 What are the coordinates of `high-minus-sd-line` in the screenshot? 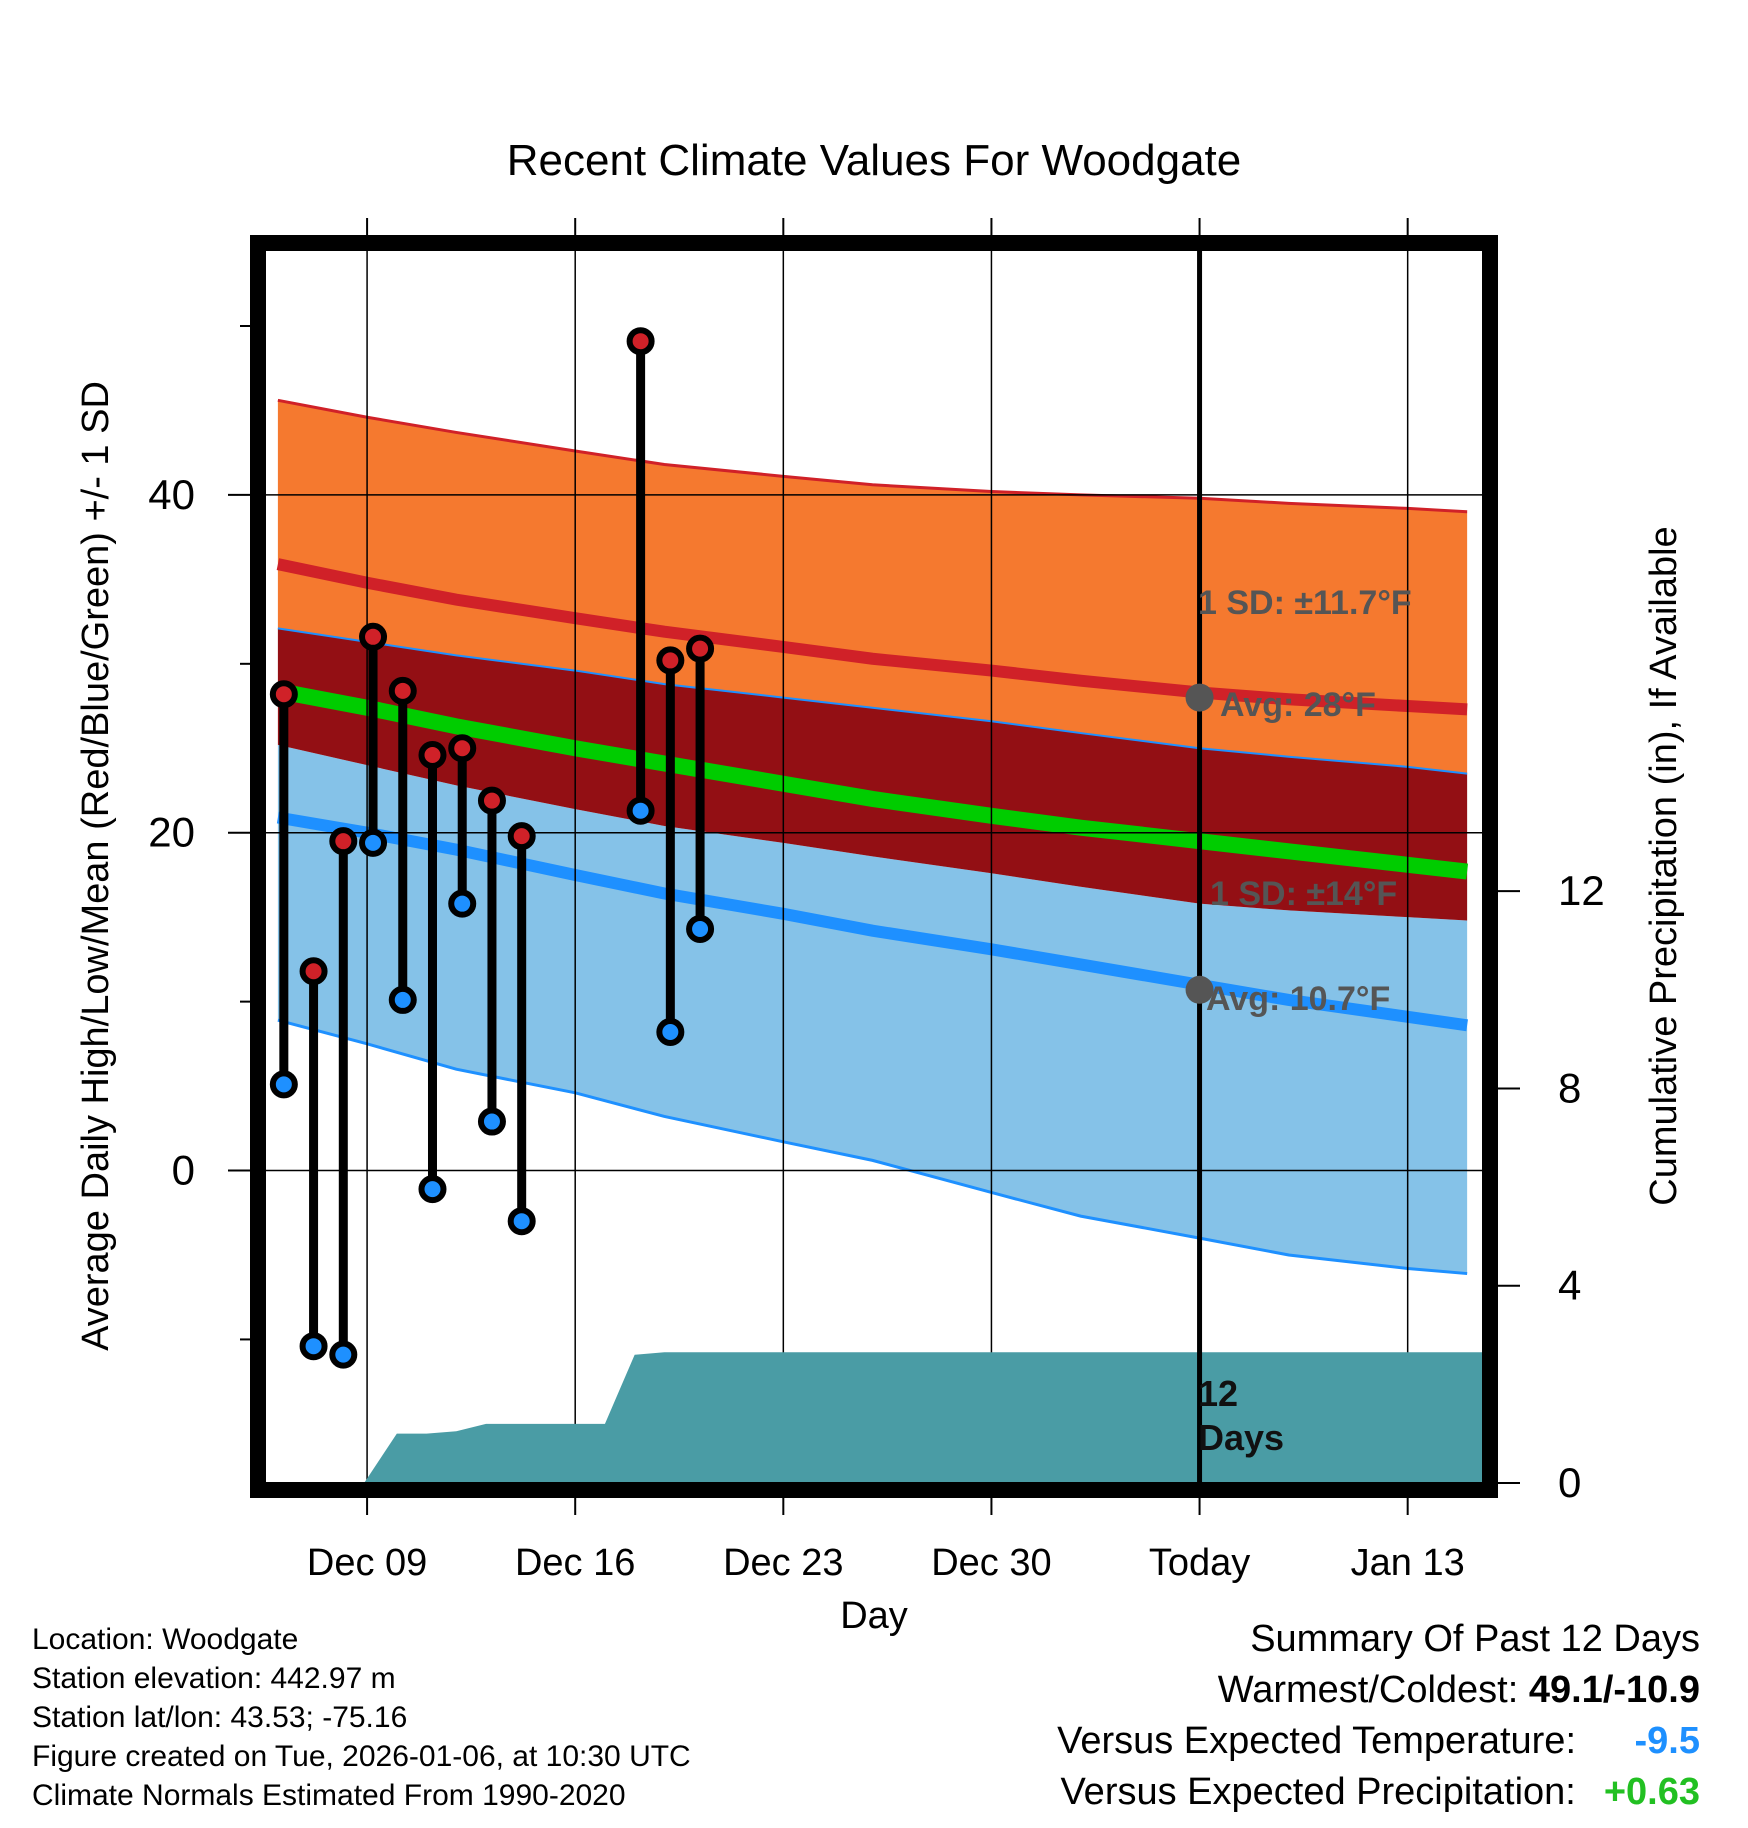 It's located at (872, 701).